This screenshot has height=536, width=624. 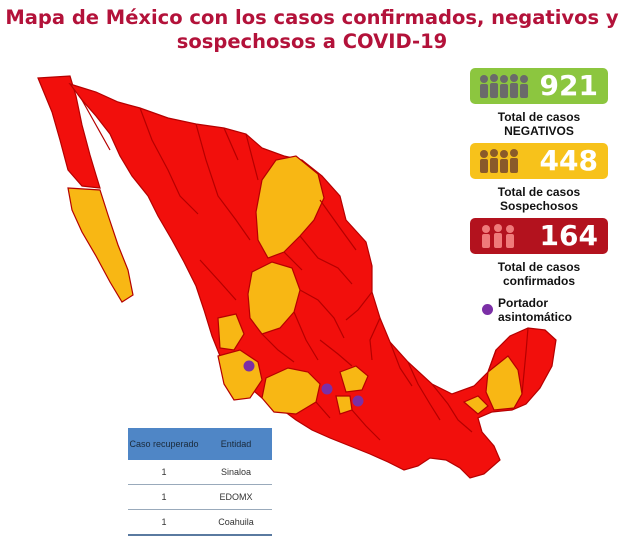 I want to click on confirmed-label-line1: Total de casos, so click(x=539, y=267).